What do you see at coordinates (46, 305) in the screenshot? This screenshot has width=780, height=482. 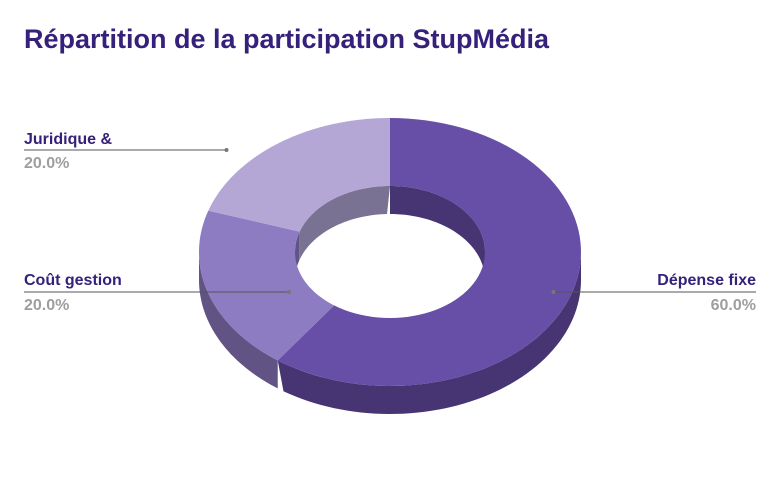 I see `slice-value-2: 20.0%` at bounding box center [46, 305].